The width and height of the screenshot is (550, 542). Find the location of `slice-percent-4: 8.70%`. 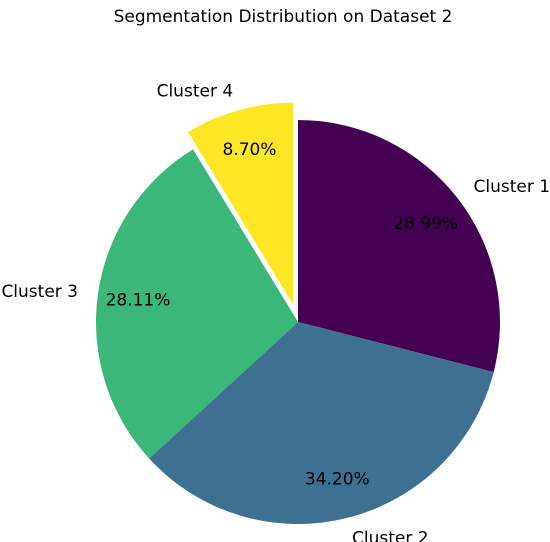

slice-percent-4: 8.70% is located at coordinates (250, 150).